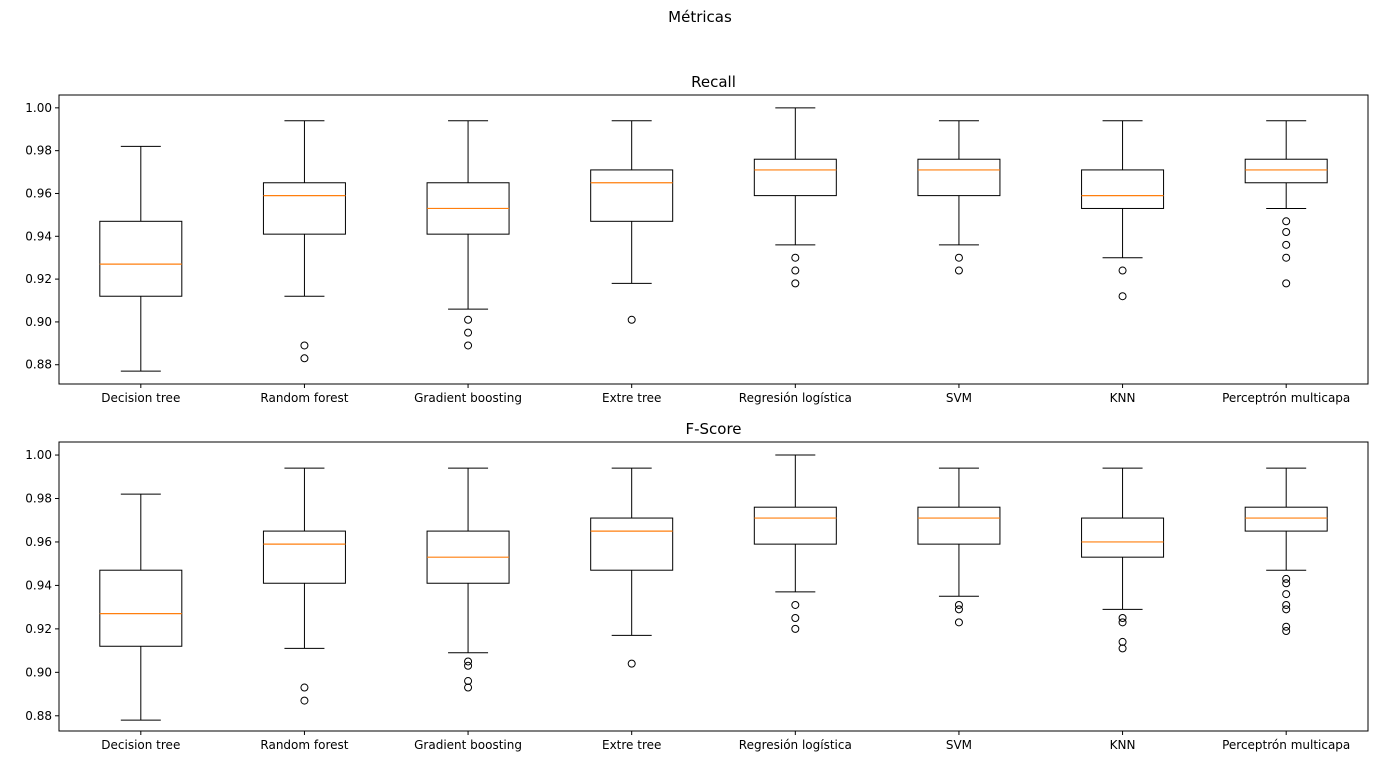  I want to click on y-tick-label: 0.94, so click(38, 236).